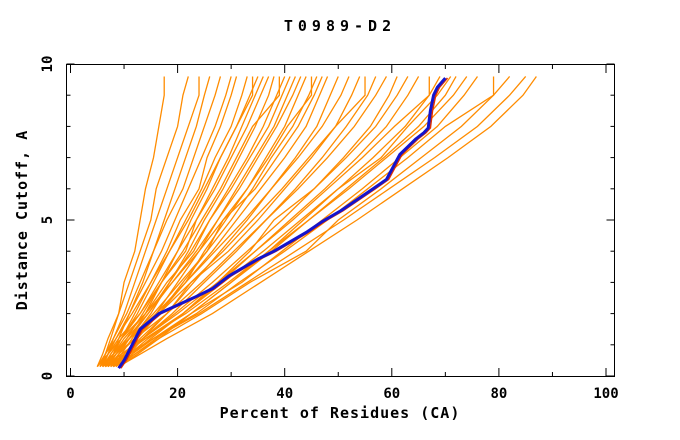 Image resolution: width=680 pixels, height=440 pixels. What do you see at coordinates (48, 220) in the screenshot?
I see `y-tick-label: 5` at bounding box center [48, 220].